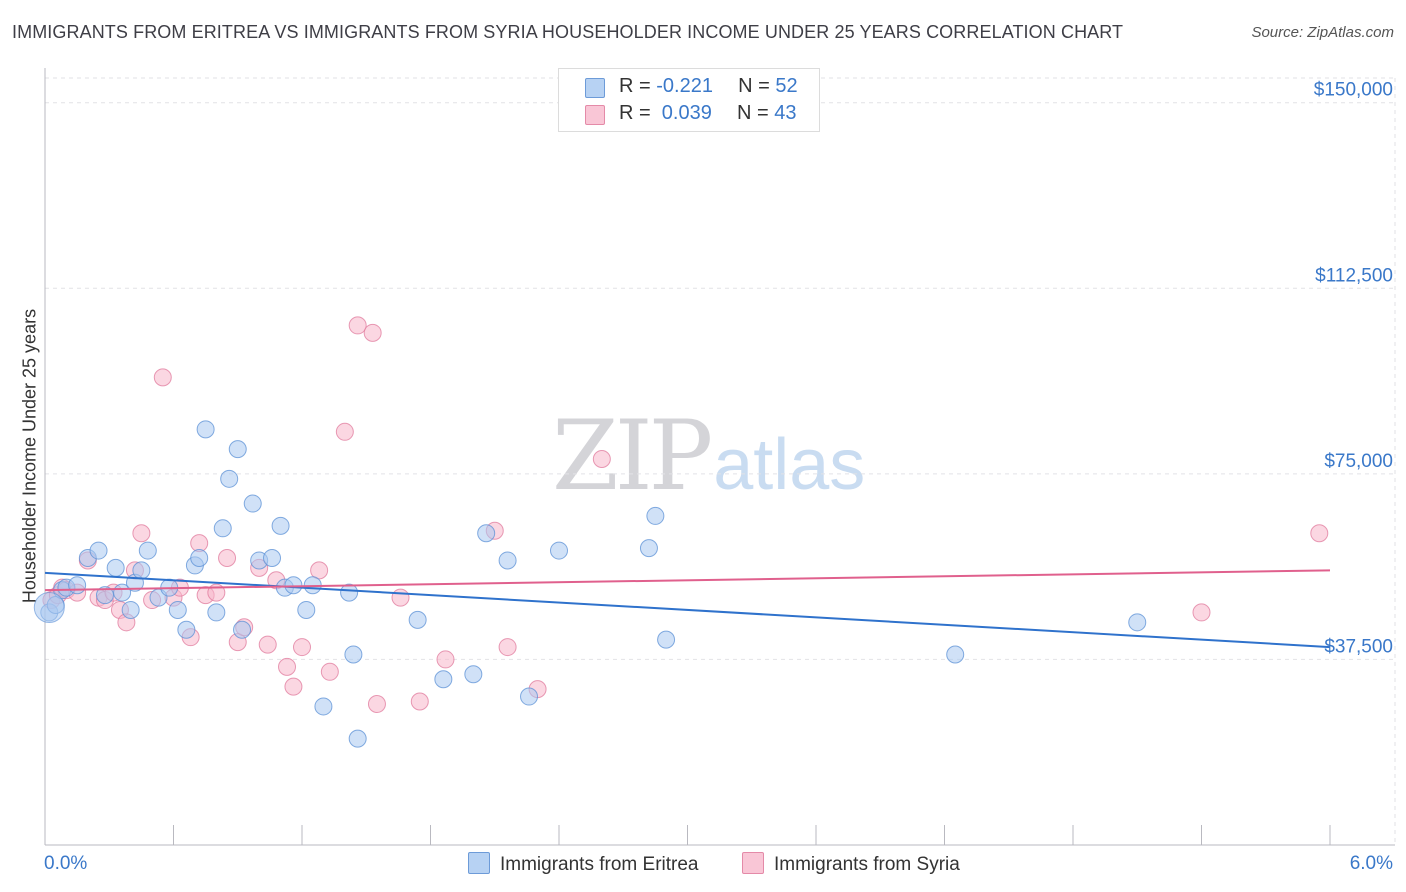  Describe the element at coordinates (684, 113) in the screenshot. I see `legend-syria-r-value: 0.039` at that location.